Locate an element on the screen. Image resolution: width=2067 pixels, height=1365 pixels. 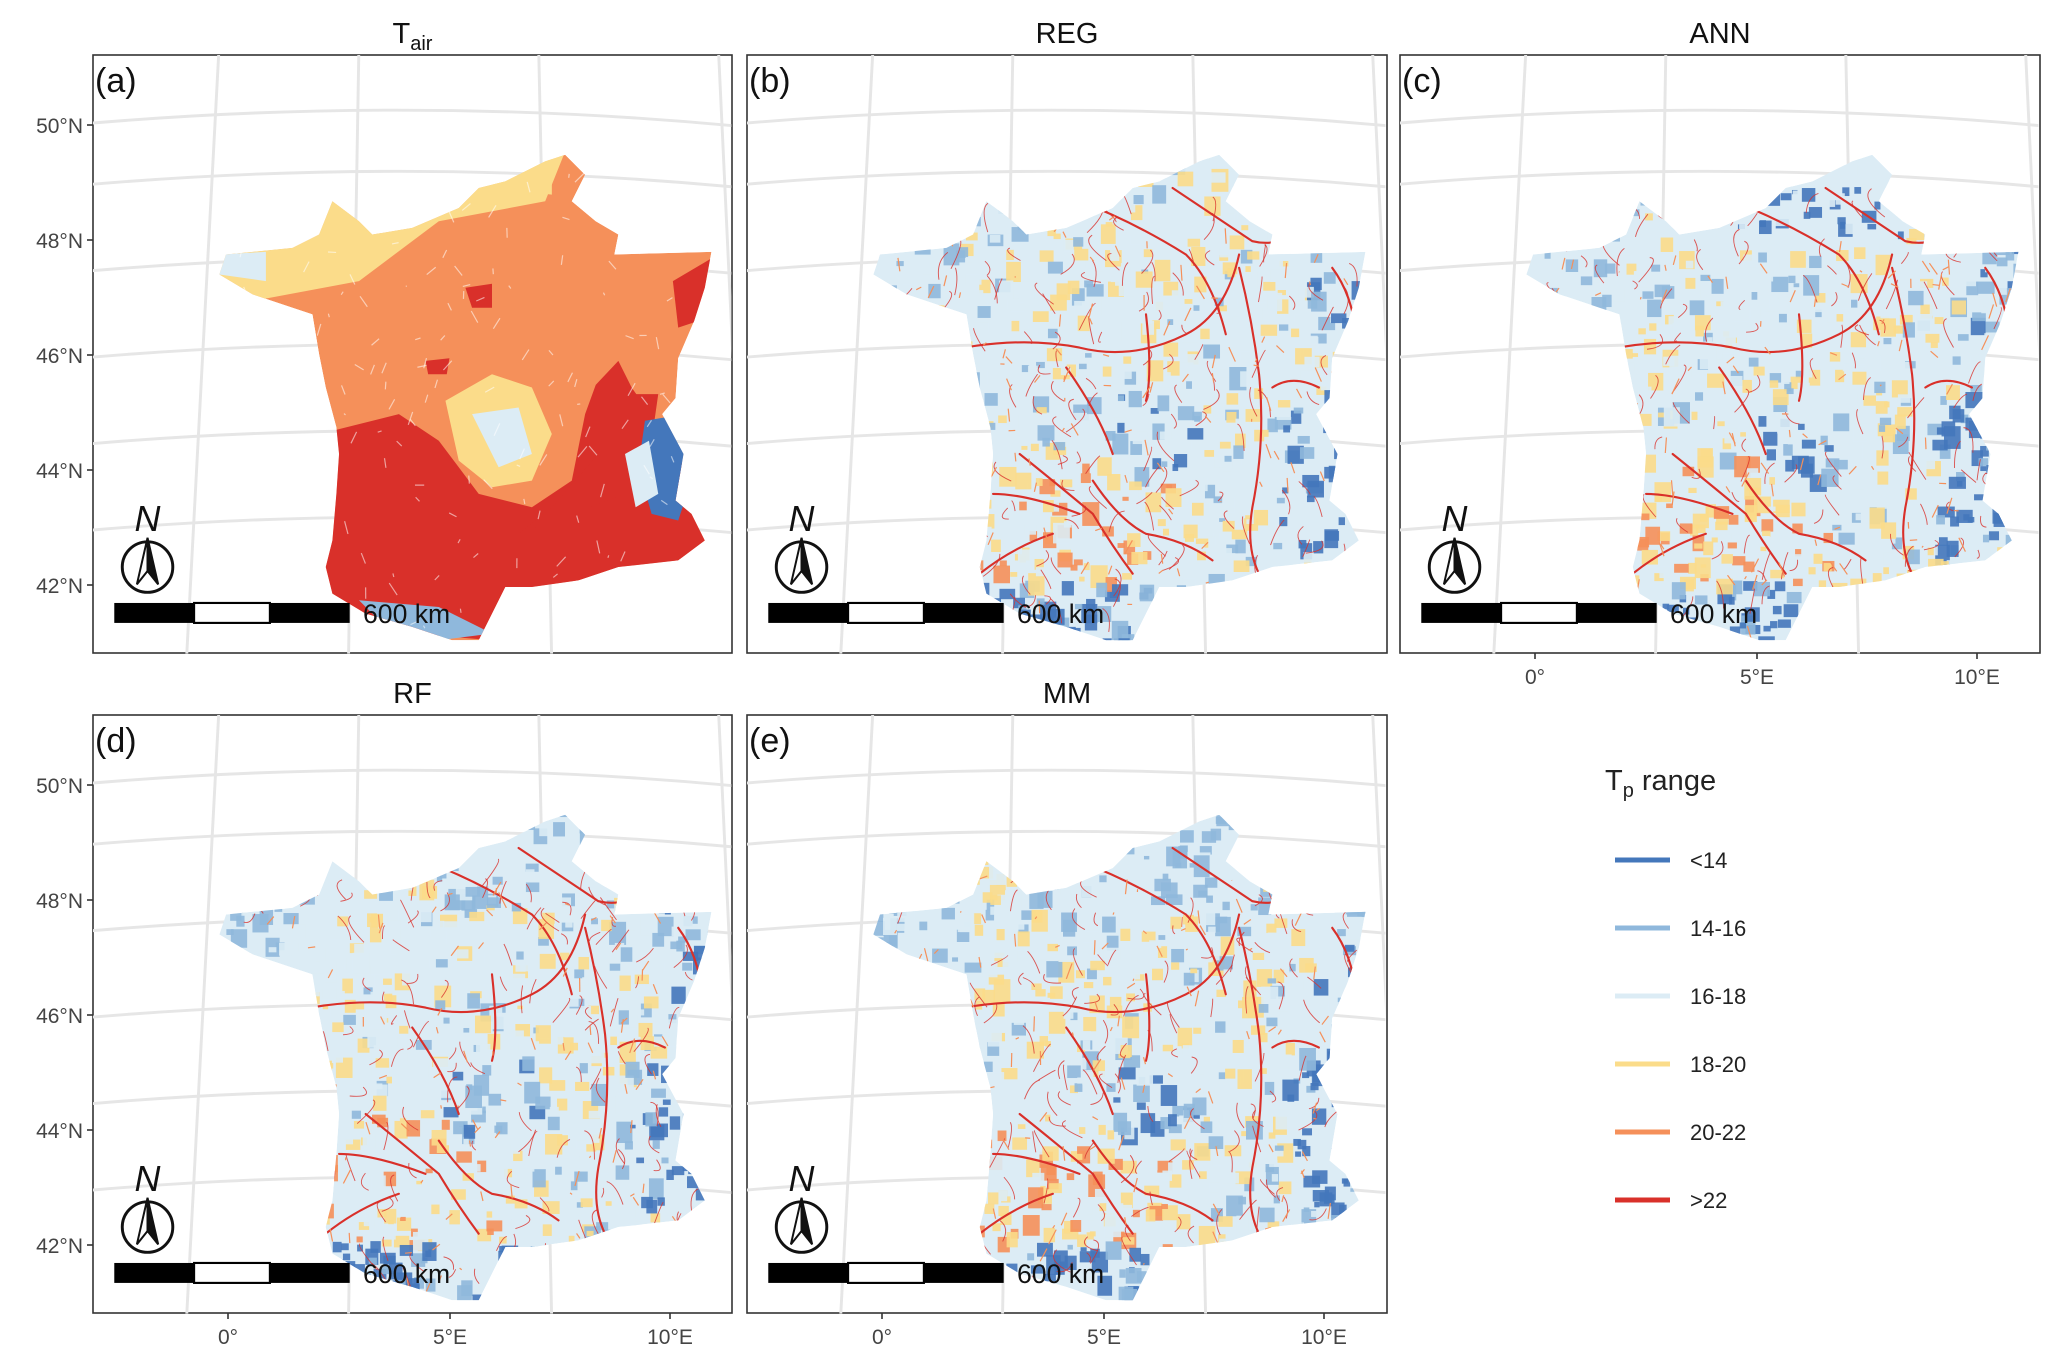
panel-tag: (d) is located at coordinates (116, 741).